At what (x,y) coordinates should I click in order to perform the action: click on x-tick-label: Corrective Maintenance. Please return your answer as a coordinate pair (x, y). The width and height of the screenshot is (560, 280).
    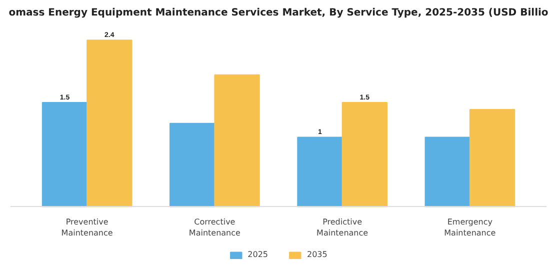
    Looking at the image, I should click on (214, 228).